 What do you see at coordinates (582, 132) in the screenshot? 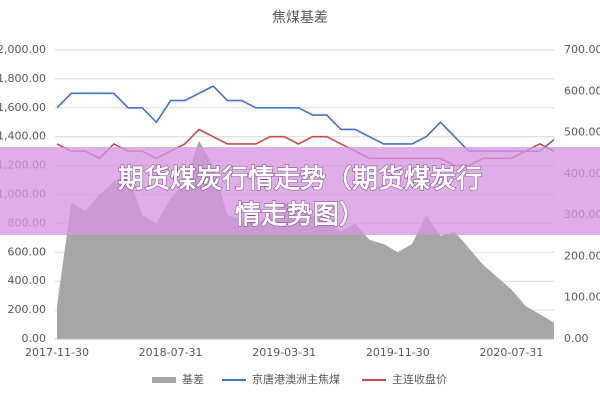
I see `y2-tick-label: 500.00` at bounding box center [582, 132].